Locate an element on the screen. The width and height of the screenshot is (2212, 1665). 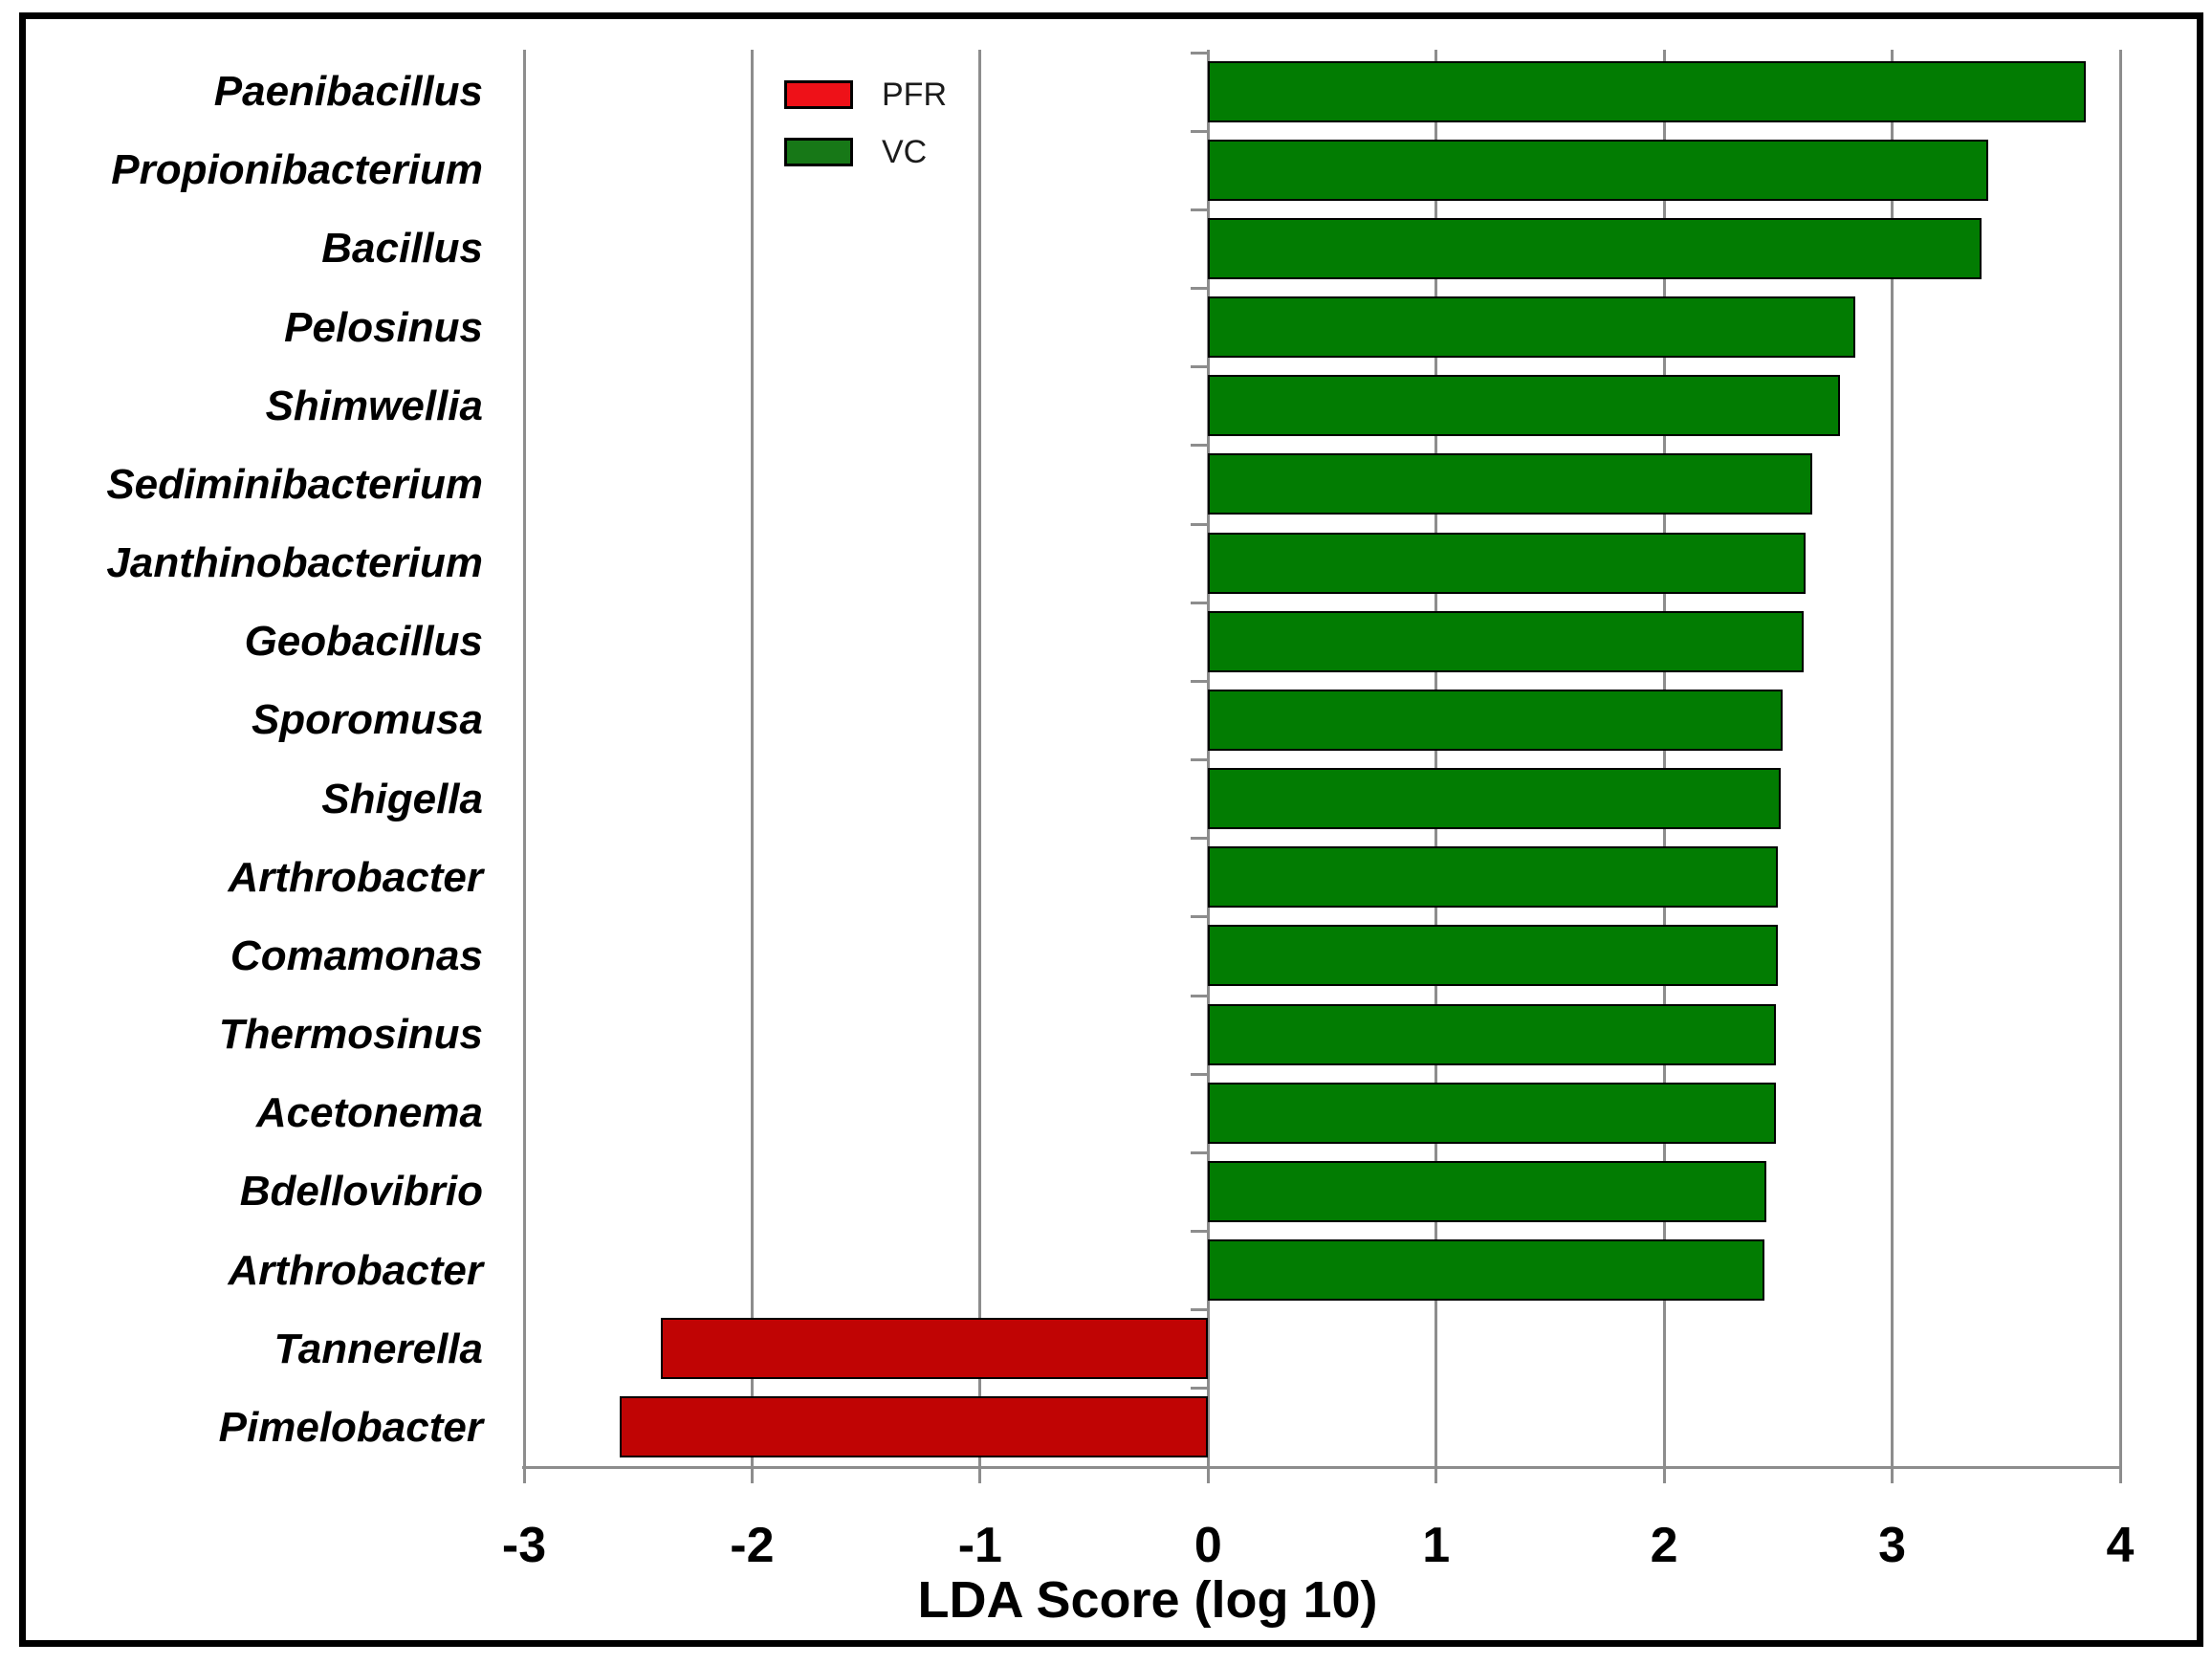
category-label: Janthinobacterium is located at coordinates (294, 563).